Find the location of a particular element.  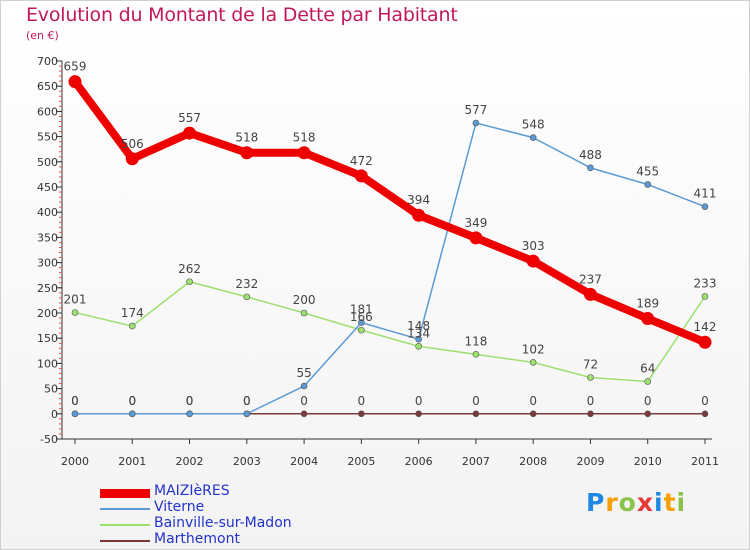

y-tick-label: 350 is located at coordinates (47, 237).